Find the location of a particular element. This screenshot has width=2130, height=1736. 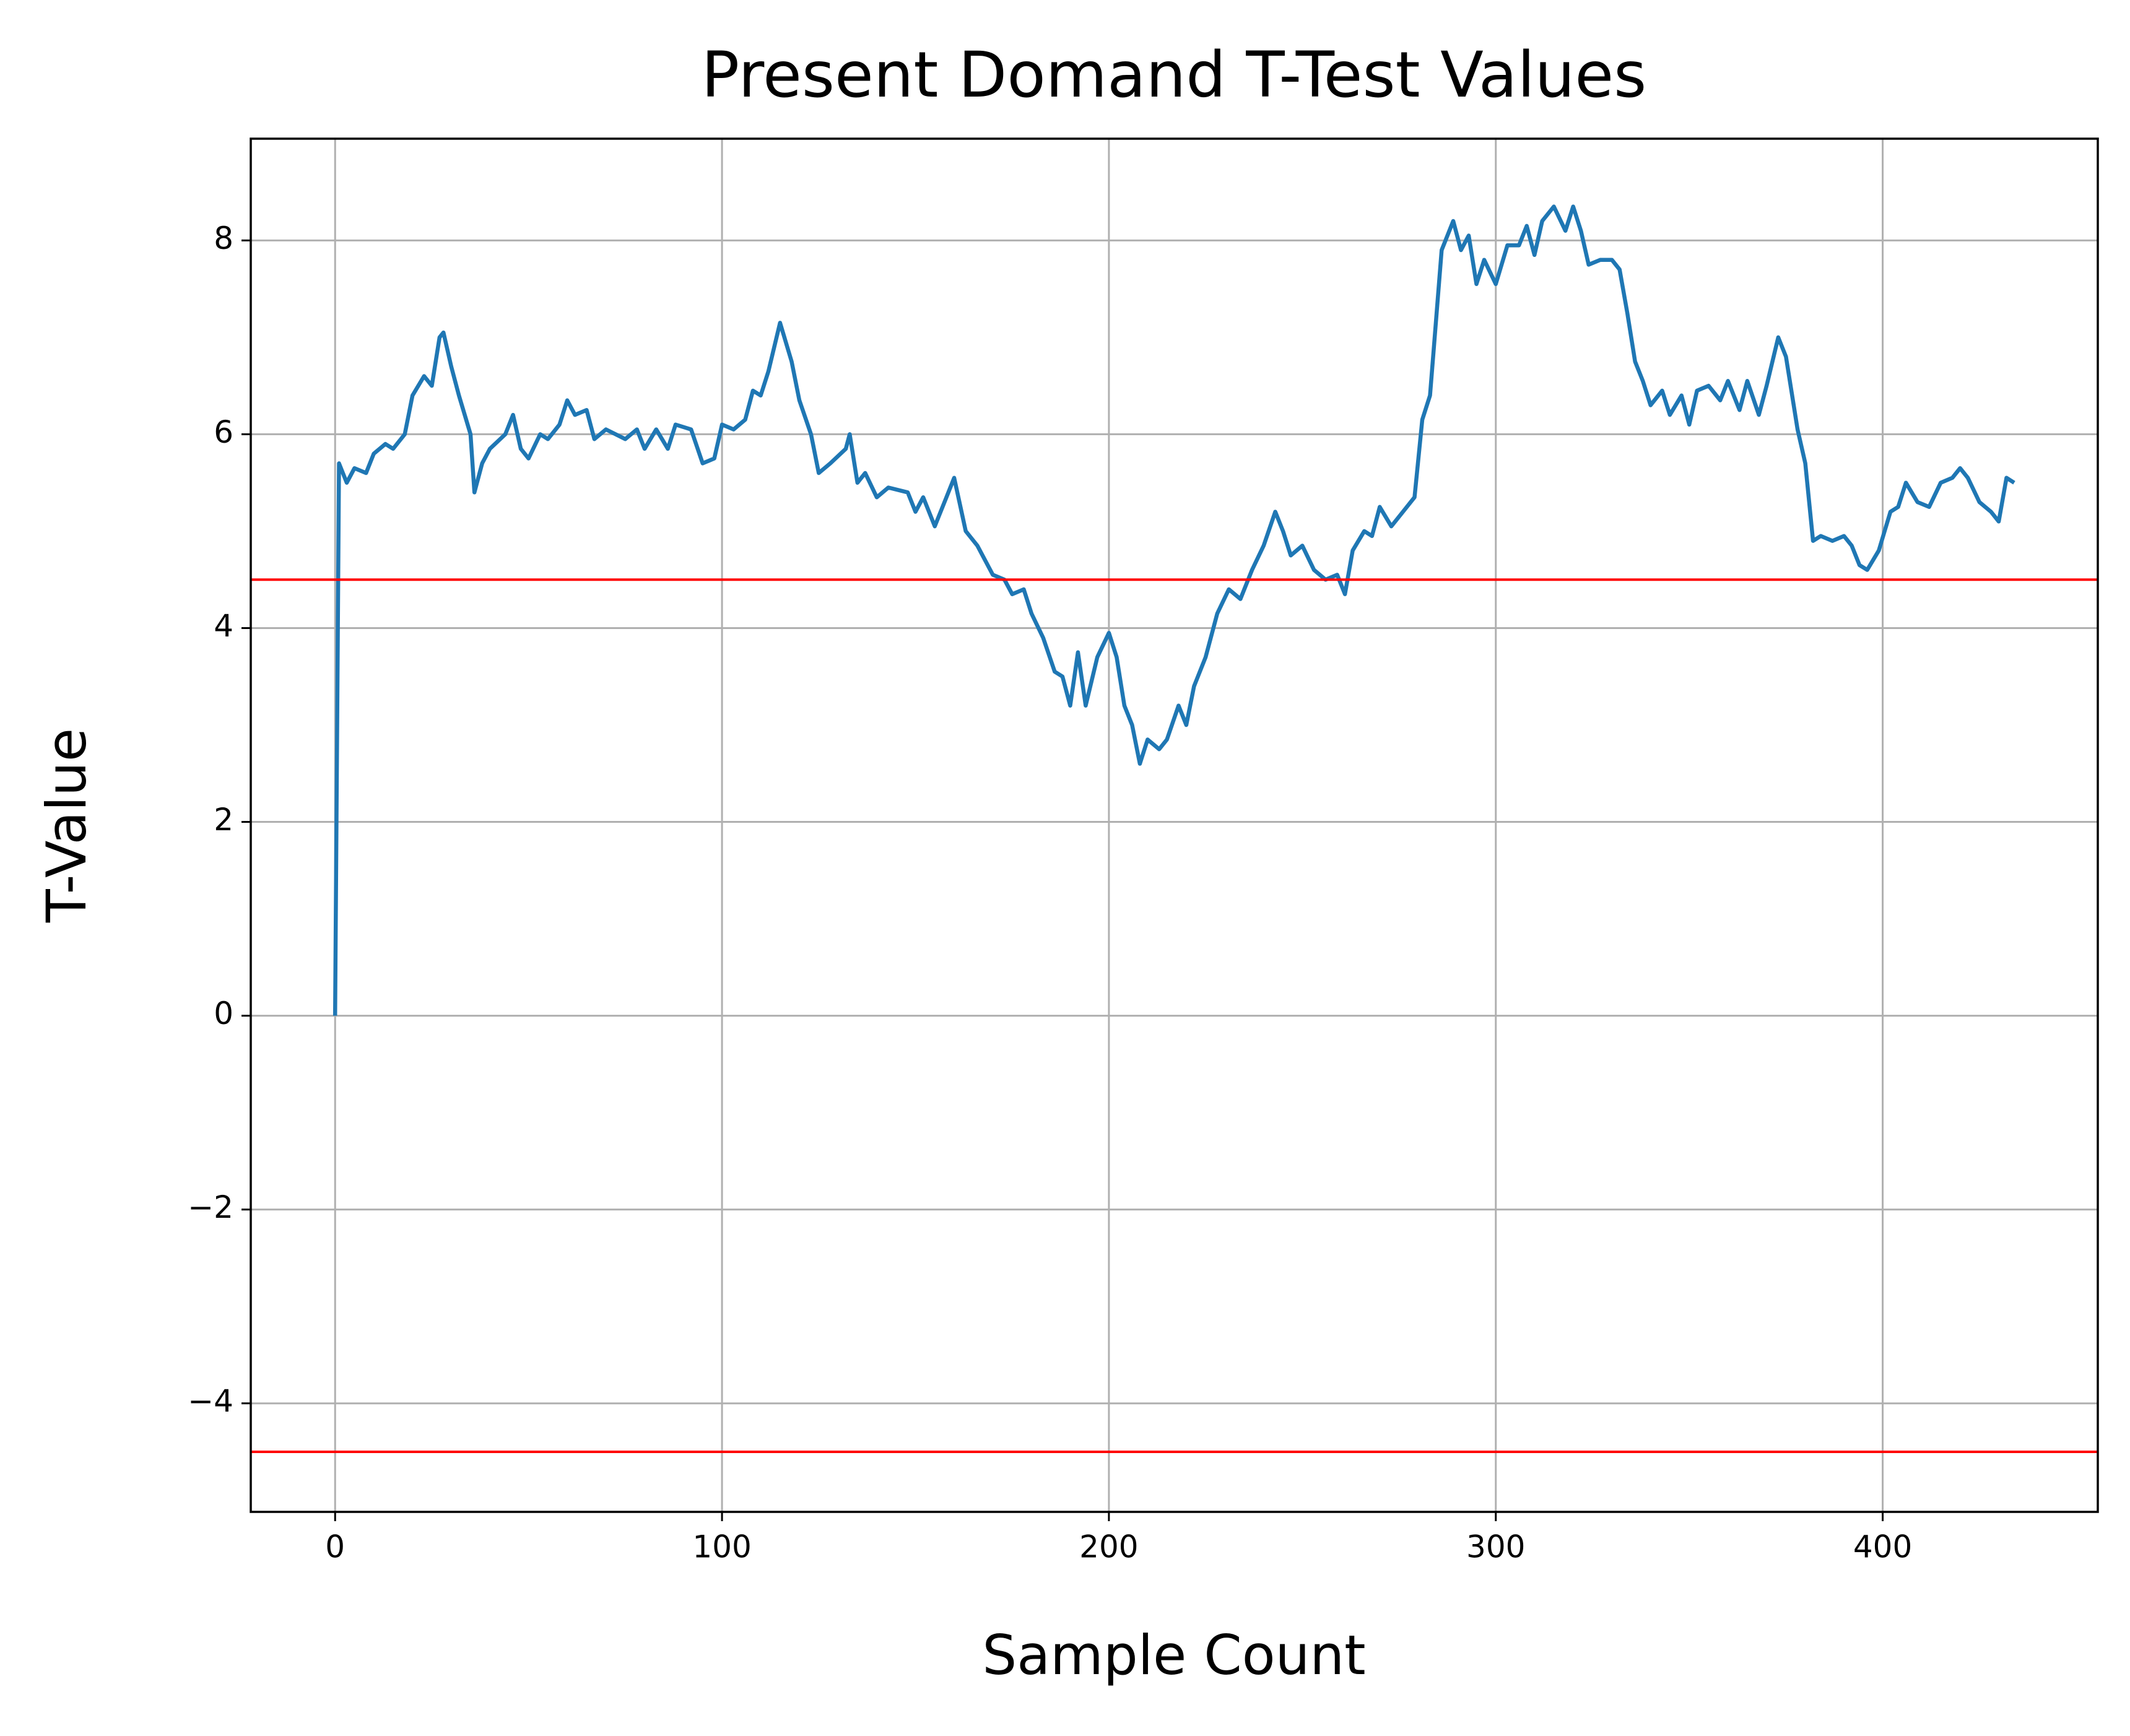

x-tick-label: 200 is located at coordinates (1108, 1547).